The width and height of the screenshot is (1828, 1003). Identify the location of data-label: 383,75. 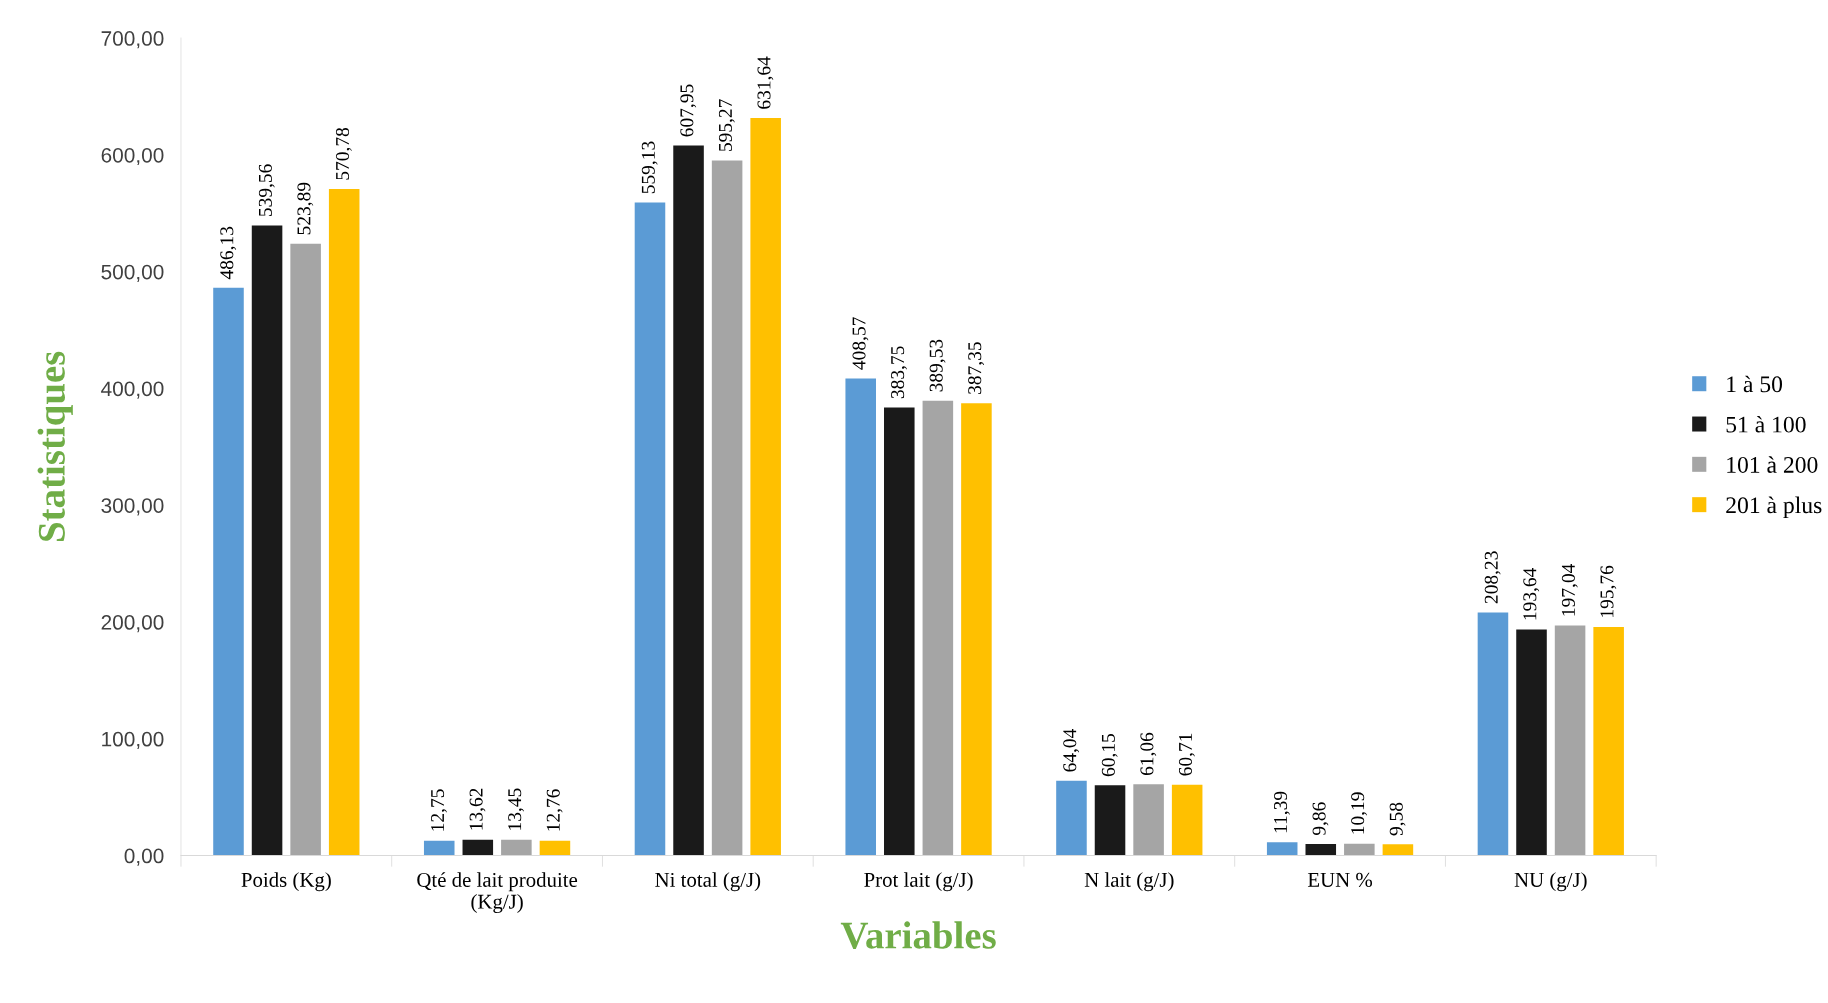
(899, 372).